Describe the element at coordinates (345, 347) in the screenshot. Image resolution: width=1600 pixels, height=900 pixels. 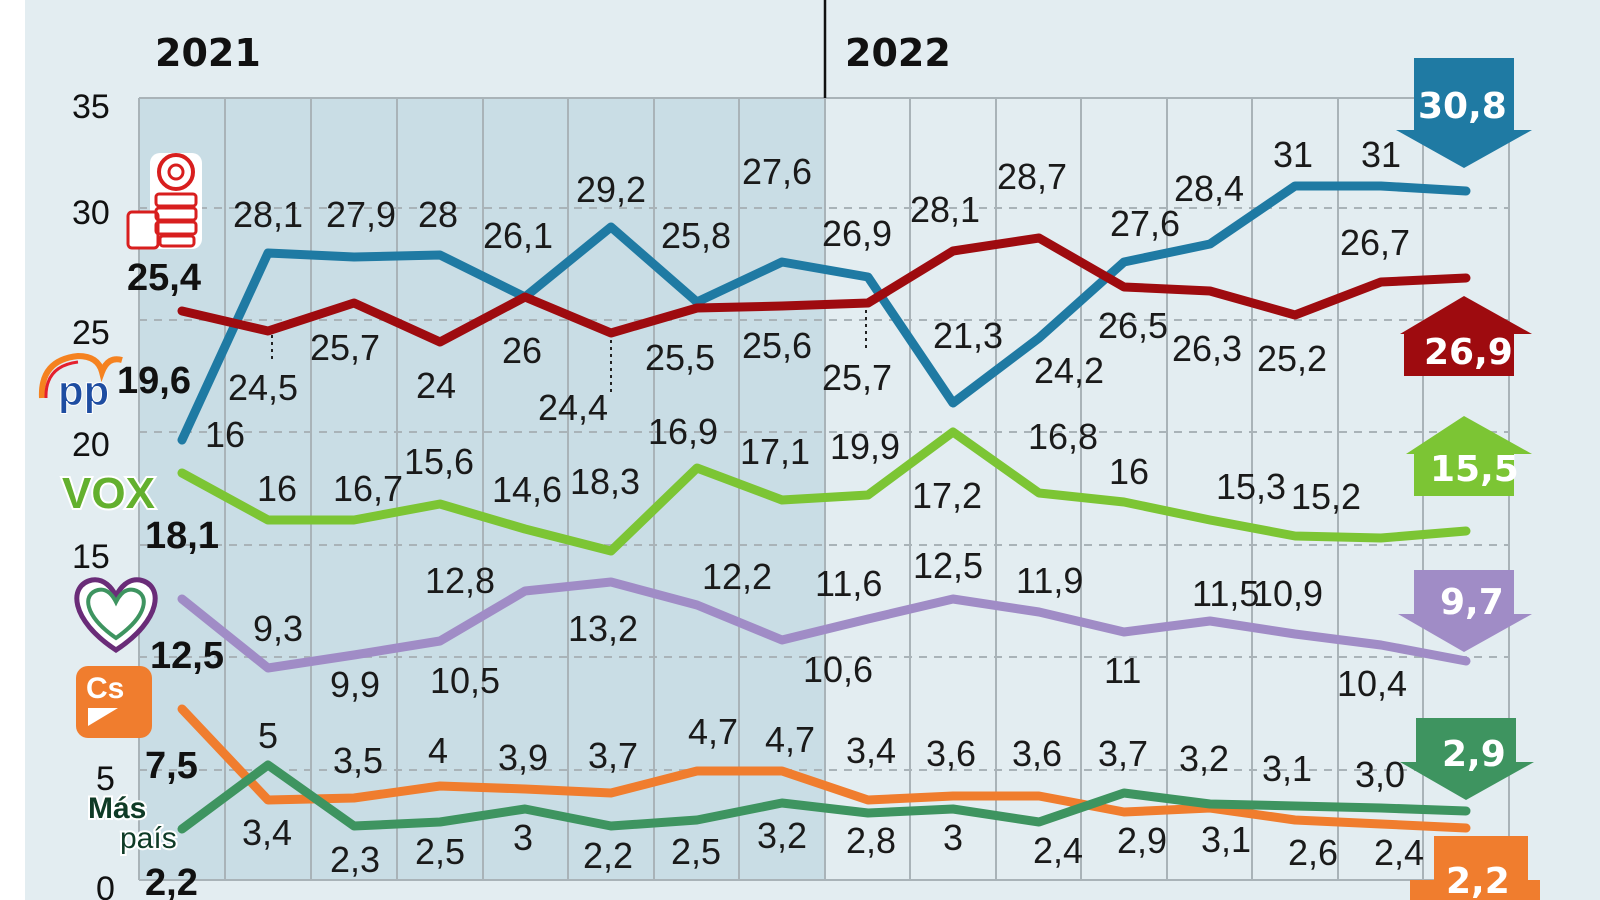
I see `svg-text: 25,7` at that location.